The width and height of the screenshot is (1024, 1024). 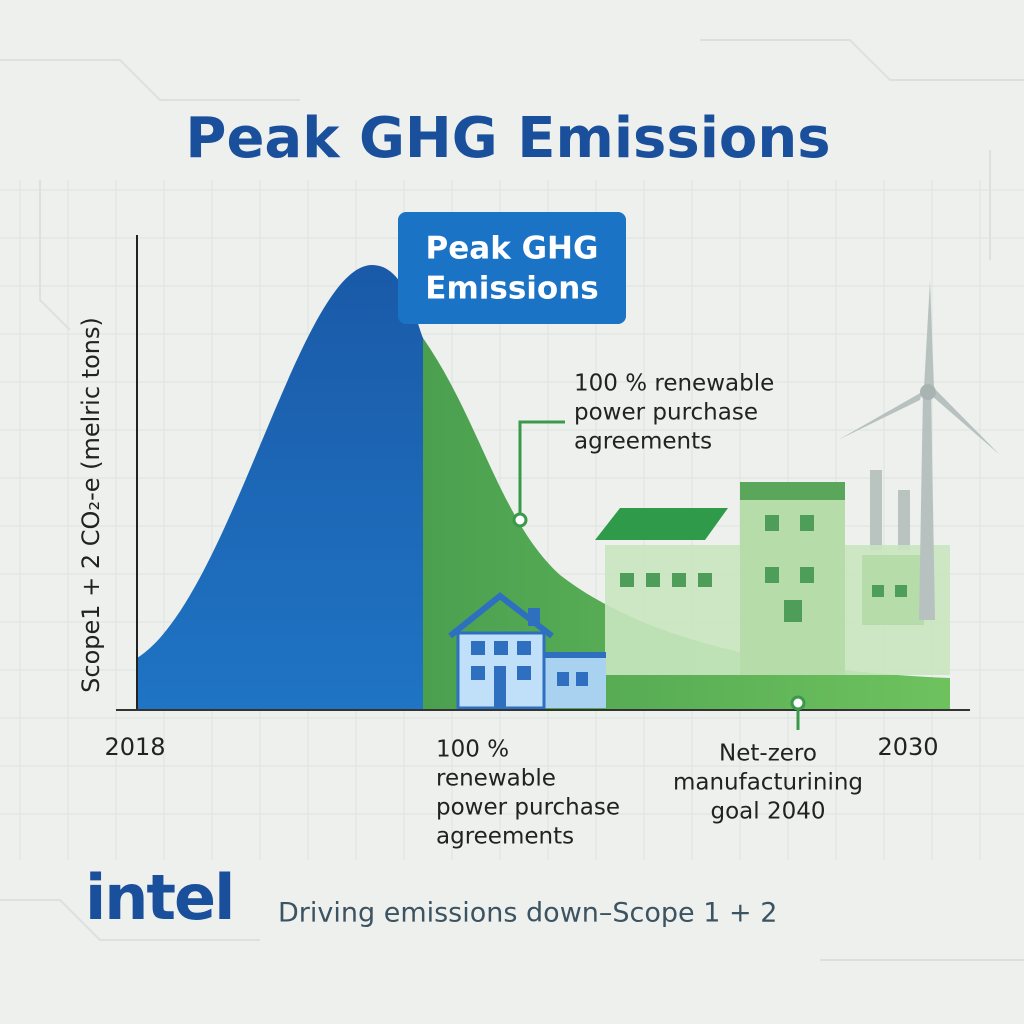 I want to click on x-label: 2030, so click(x=907, y=747).